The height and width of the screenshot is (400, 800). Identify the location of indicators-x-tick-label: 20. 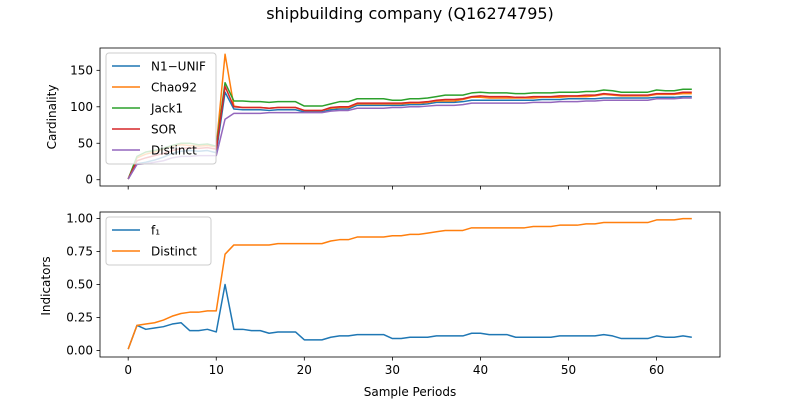
(304, 370).